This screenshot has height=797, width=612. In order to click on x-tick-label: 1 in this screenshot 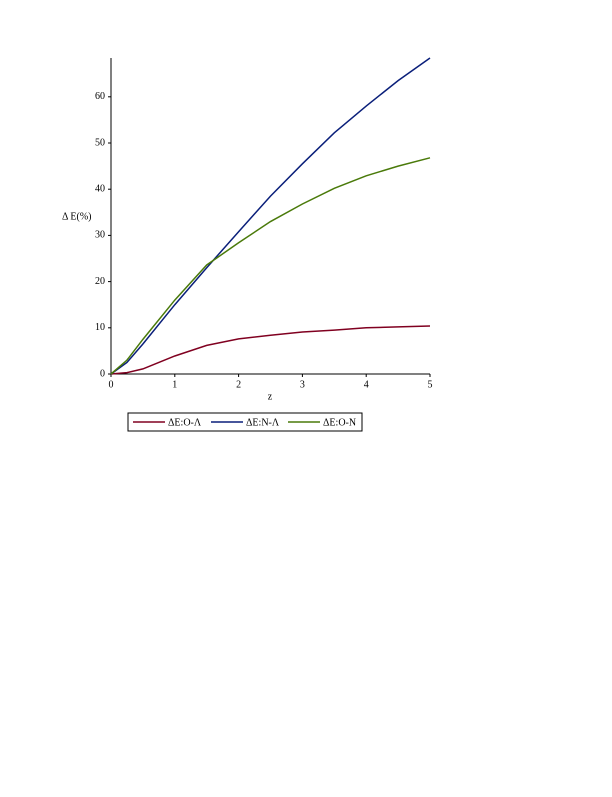, I will do `click(174, 384)`.